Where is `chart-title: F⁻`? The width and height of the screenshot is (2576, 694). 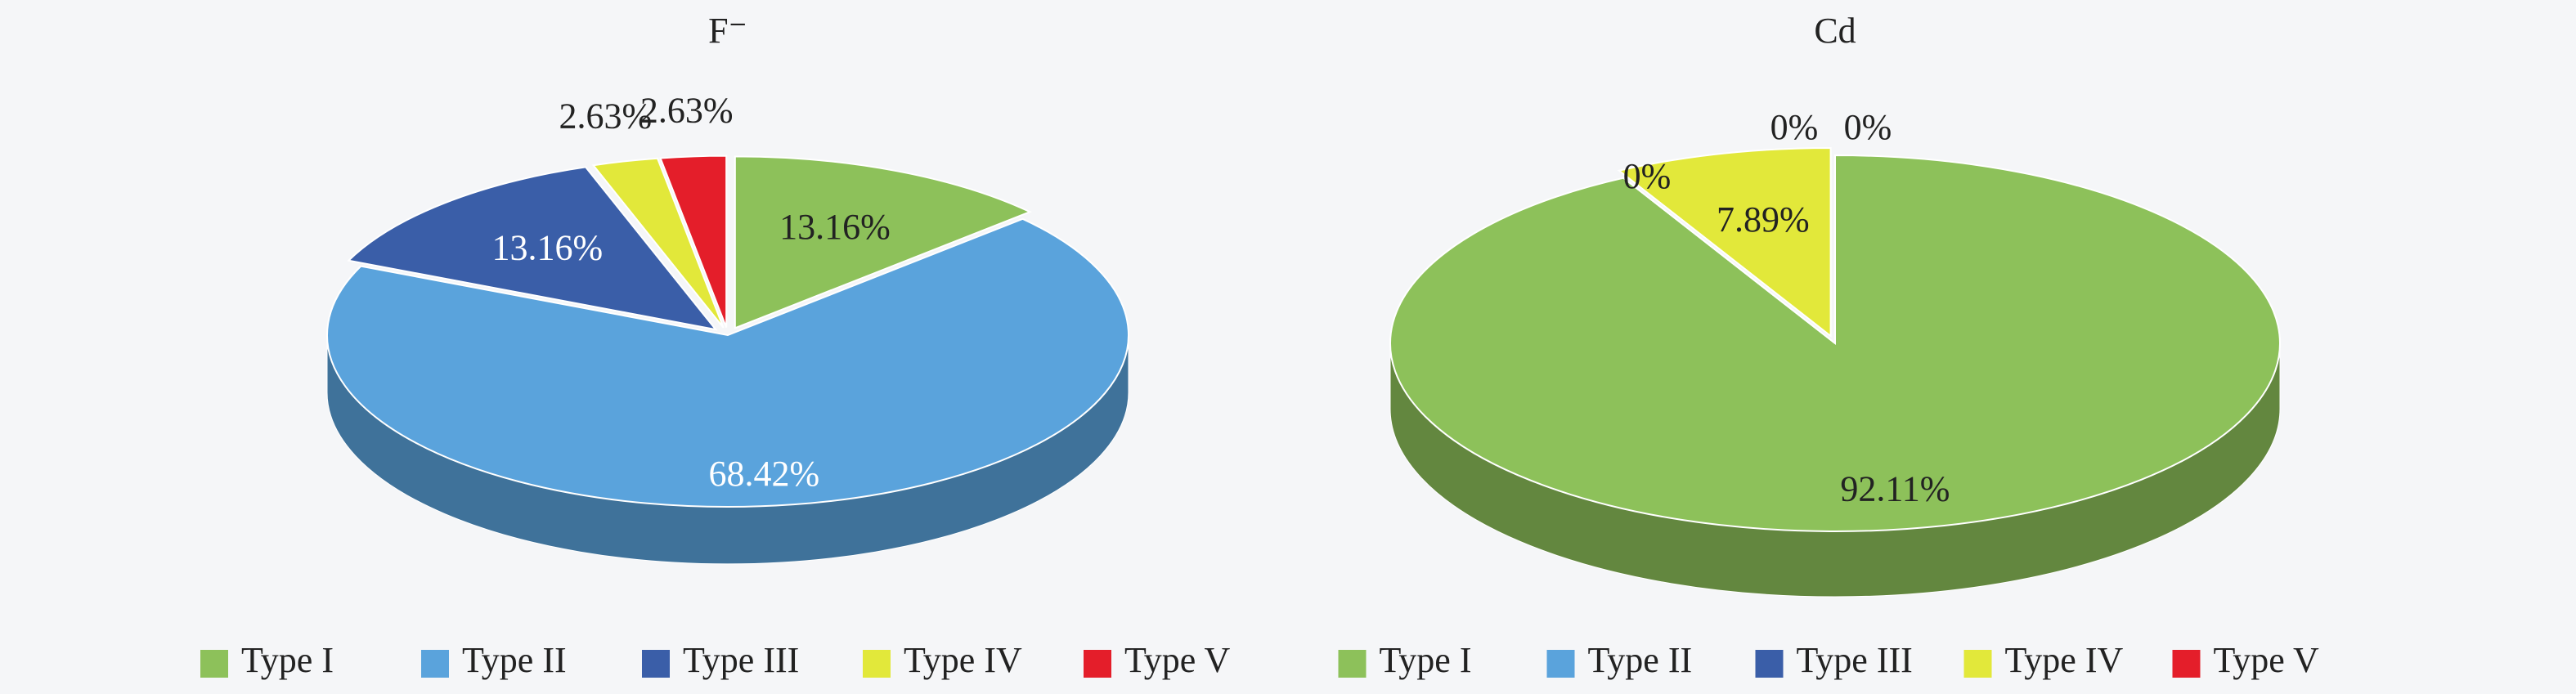
chart-title: F⁻ is located at coordinates (727, 31).